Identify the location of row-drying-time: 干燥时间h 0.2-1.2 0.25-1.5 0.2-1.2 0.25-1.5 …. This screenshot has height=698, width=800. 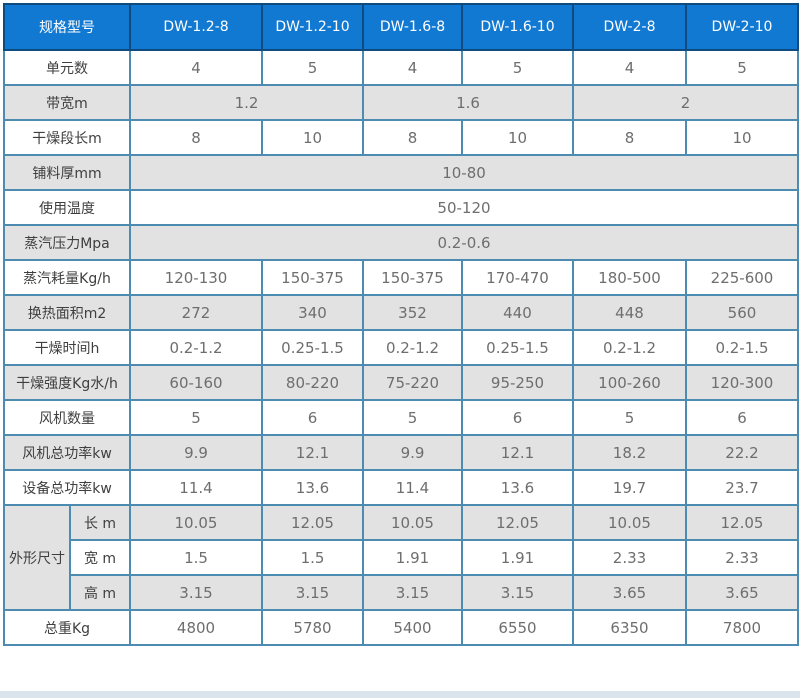
(401, 347).